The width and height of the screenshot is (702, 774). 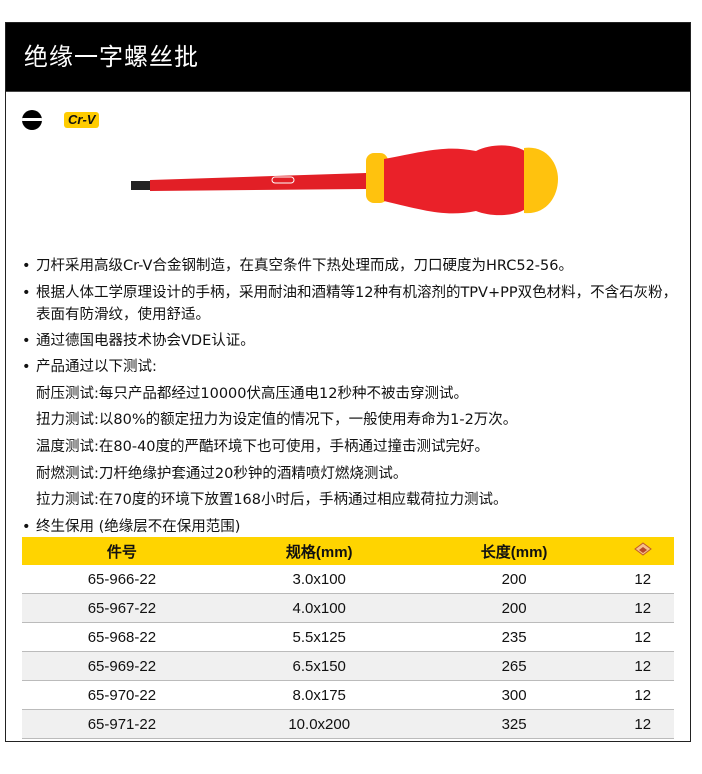 What do you see at coordinates (122, 666) in the screenshot?
I see `table-cell: 65-969-22` at bounding box center [122, 666].